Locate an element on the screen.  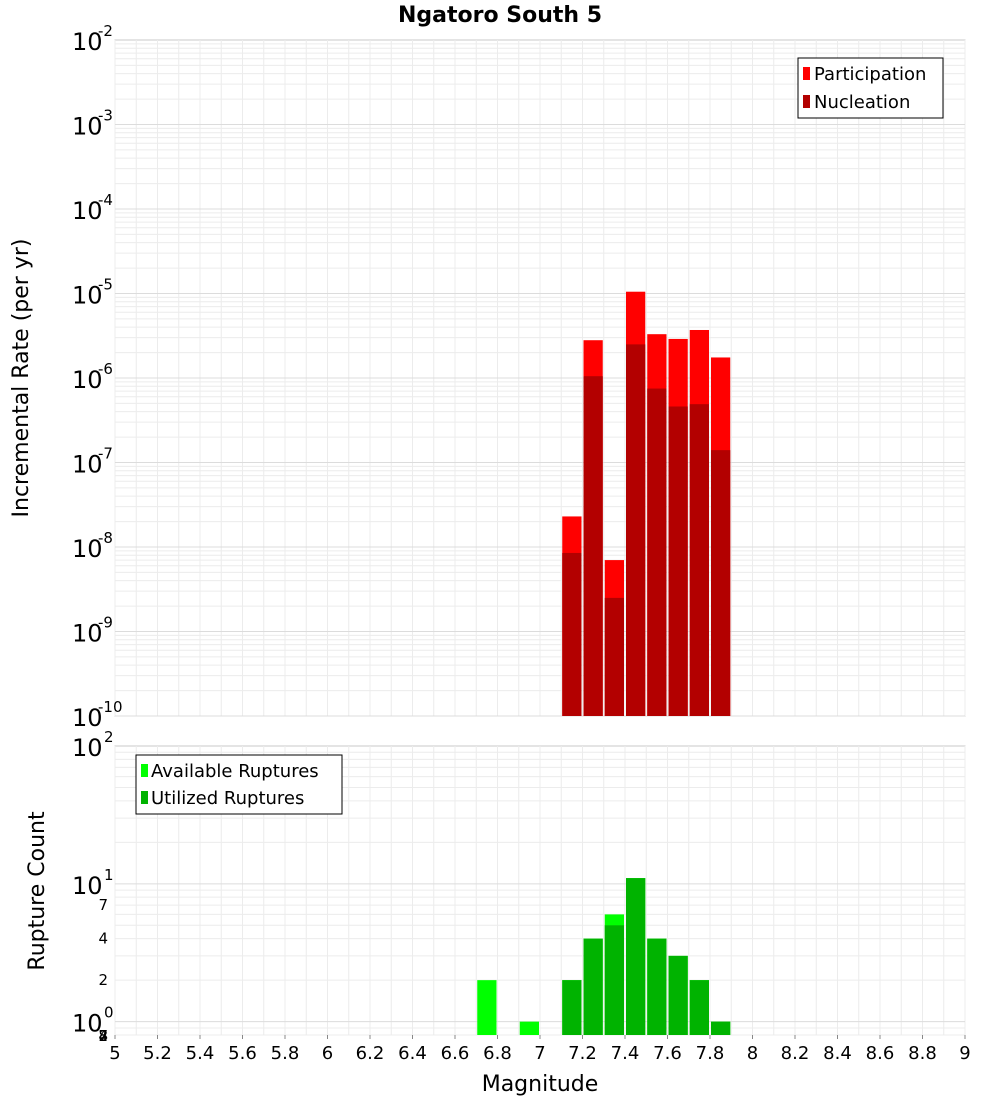
x-tick-label: 7.8 is located at coordinates (710, 1053).